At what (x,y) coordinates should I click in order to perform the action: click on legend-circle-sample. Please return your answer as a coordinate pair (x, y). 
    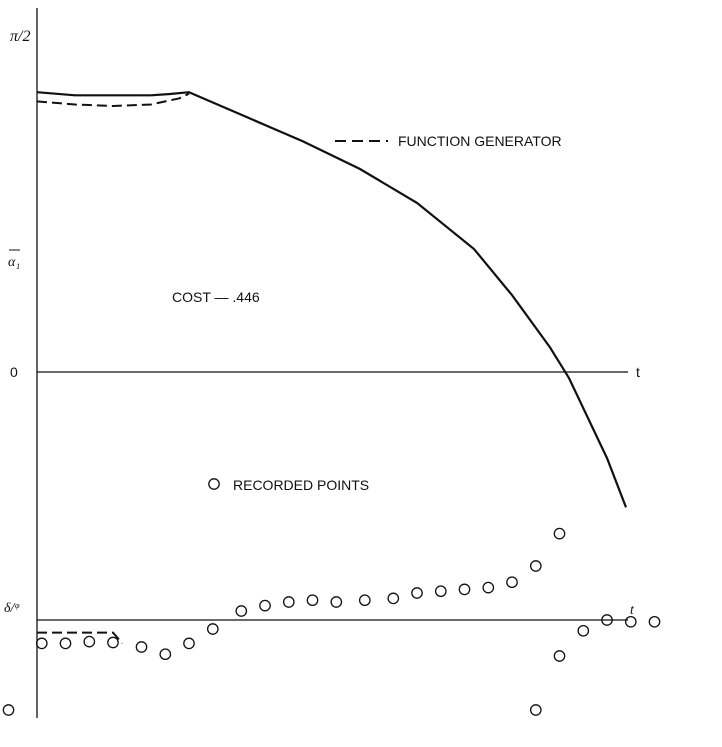
    Looking at the image, I should click on (214, 484).